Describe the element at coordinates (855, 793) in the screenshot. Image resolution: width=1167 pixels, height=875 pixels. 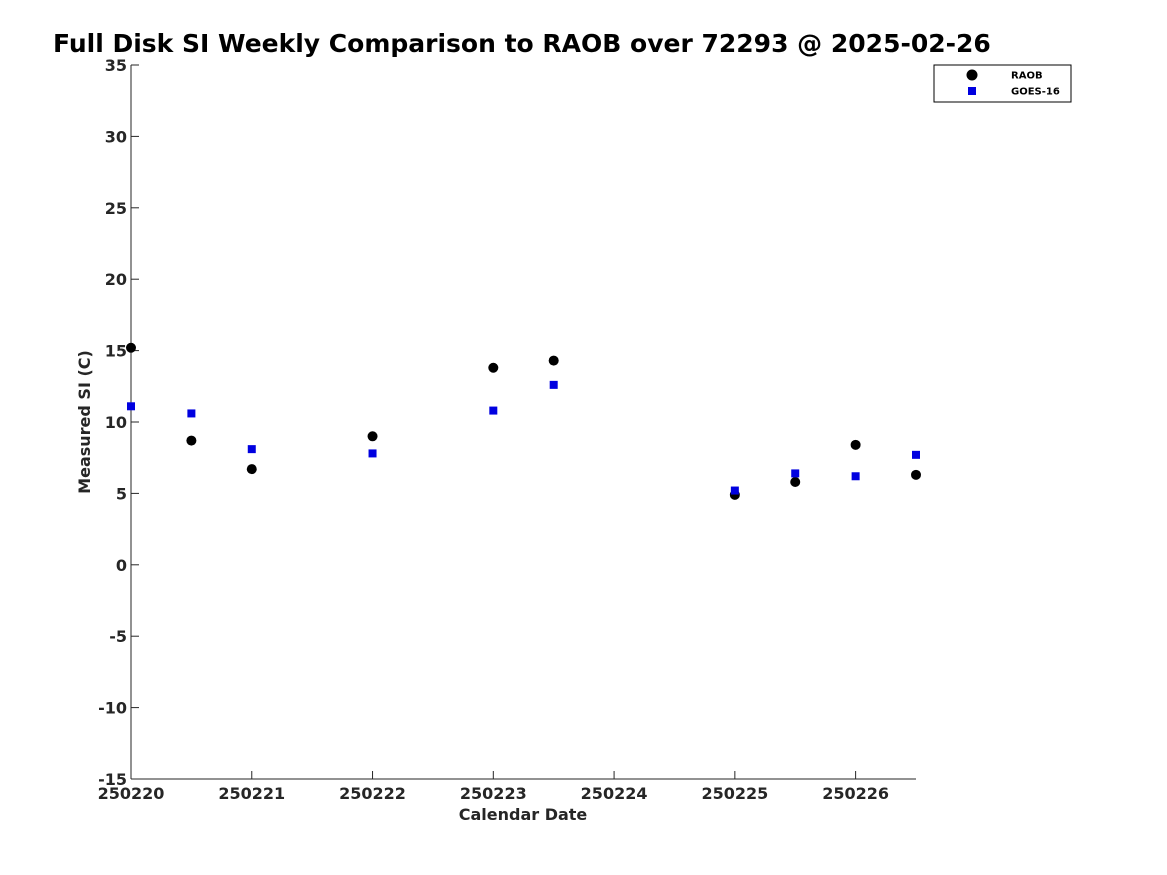
I see `x-tick-label: 250226` at that location.